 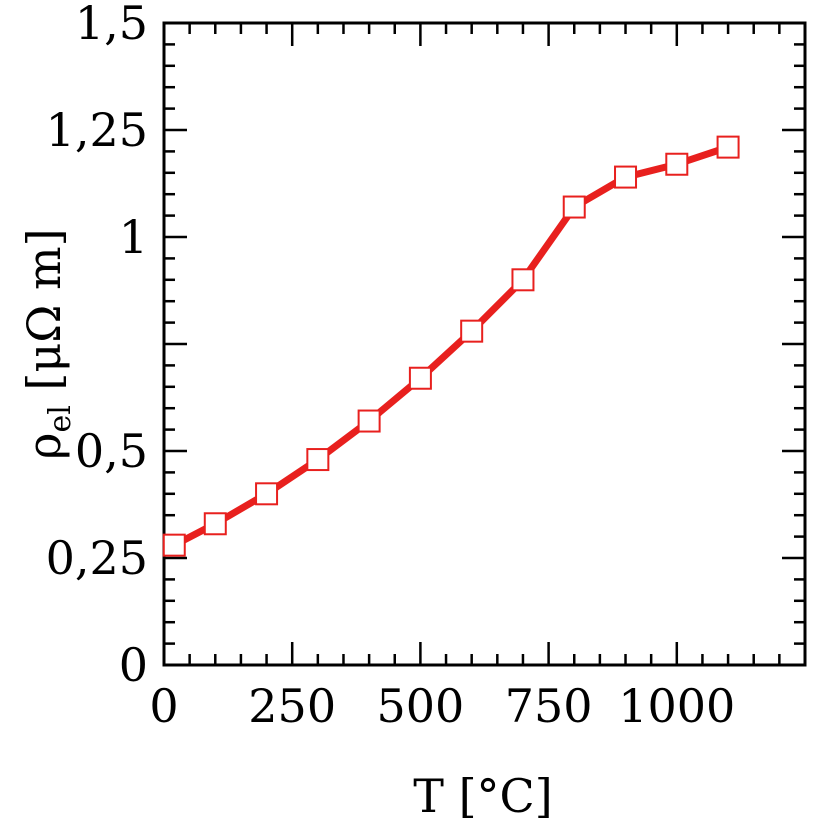 What do you see at coordinates (133, 237) in the screenshot?
I see `y-tick-label: 1` at bounding box center [133, 237].